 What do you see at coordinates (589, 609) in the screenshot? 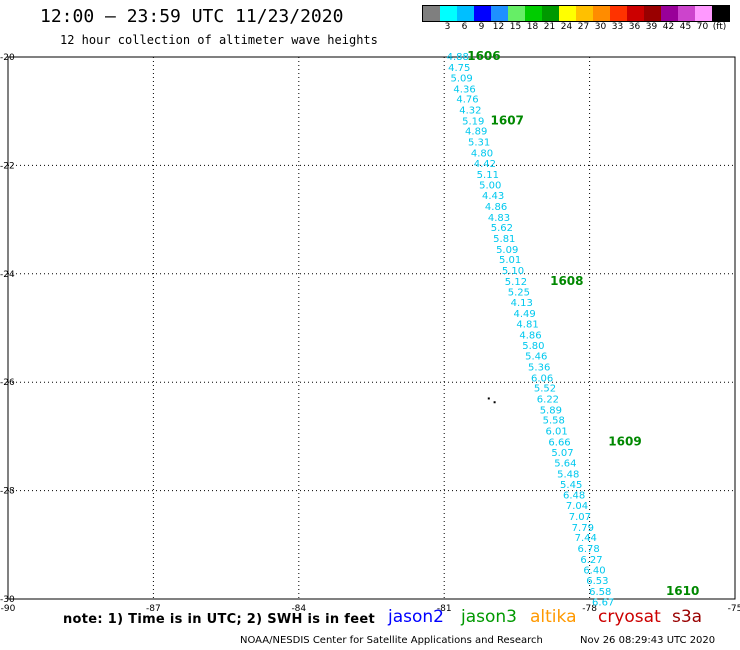
I see `lon-tick-label: -78` at bounding box center [589, 609].